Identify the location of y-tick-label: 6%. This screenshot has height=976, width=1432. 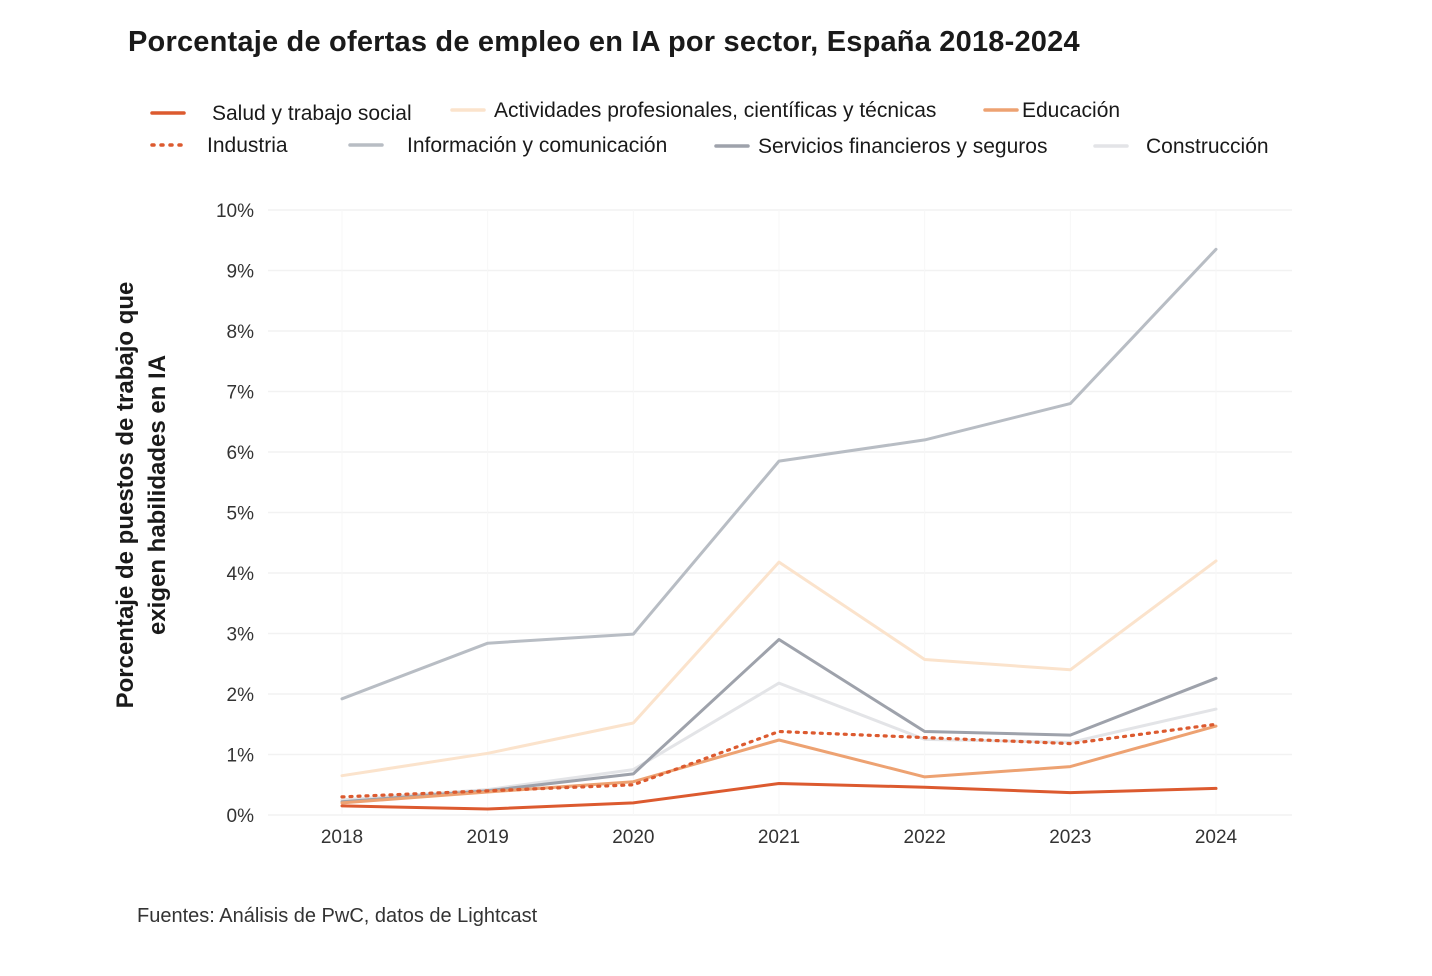
(241, 453).